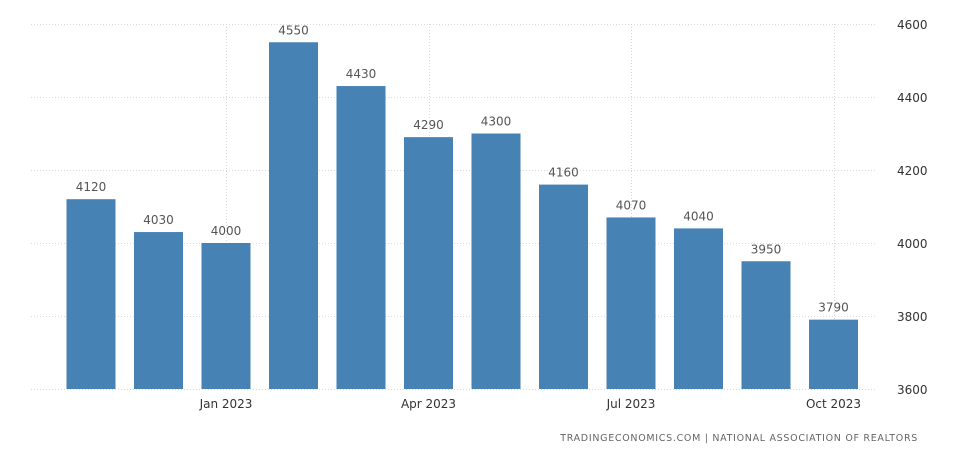  What do you see at coordinates (766, 249) in the screenshot?
I see `data-label: 3950` at bounding box center [766, 249].